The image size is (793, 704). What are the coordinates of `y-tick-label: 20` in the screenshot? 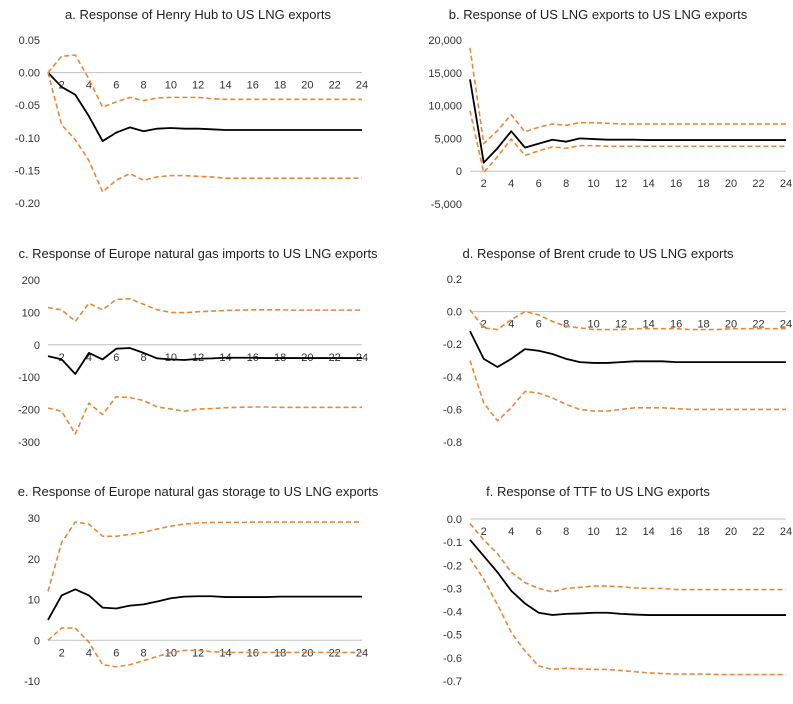 It's located at (34, 560).